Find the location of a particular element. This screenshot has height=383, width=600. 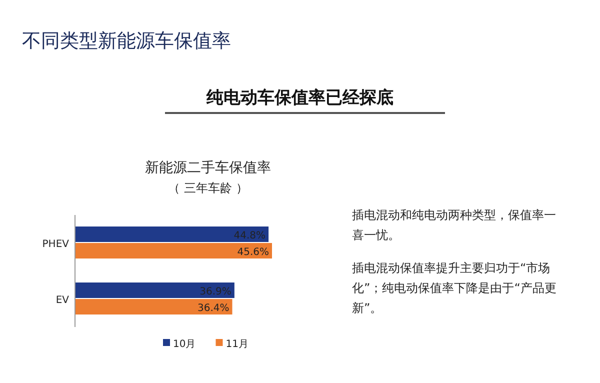

text: 插电混动保值率提升主要归功于“市场化”；纯电动保值率下降是由于“产品更新”。 is located at coordinates (454, 288).